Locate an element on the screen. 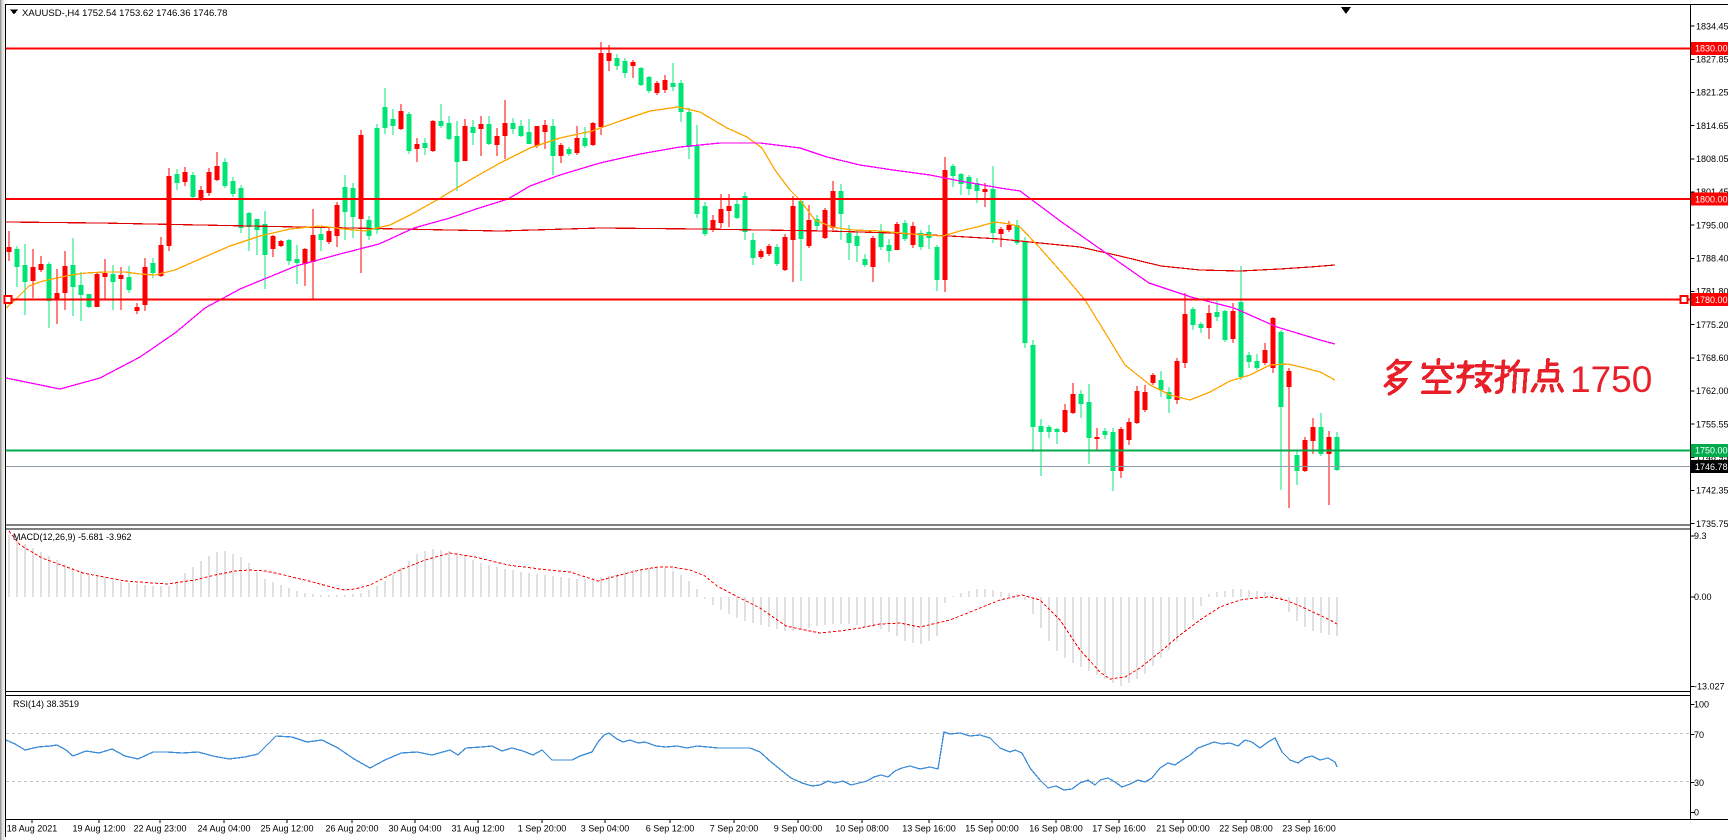 The width and height of the screenshot is (1728, 840). svg-text: 1781.80 is located at coordinates (1712, 292).